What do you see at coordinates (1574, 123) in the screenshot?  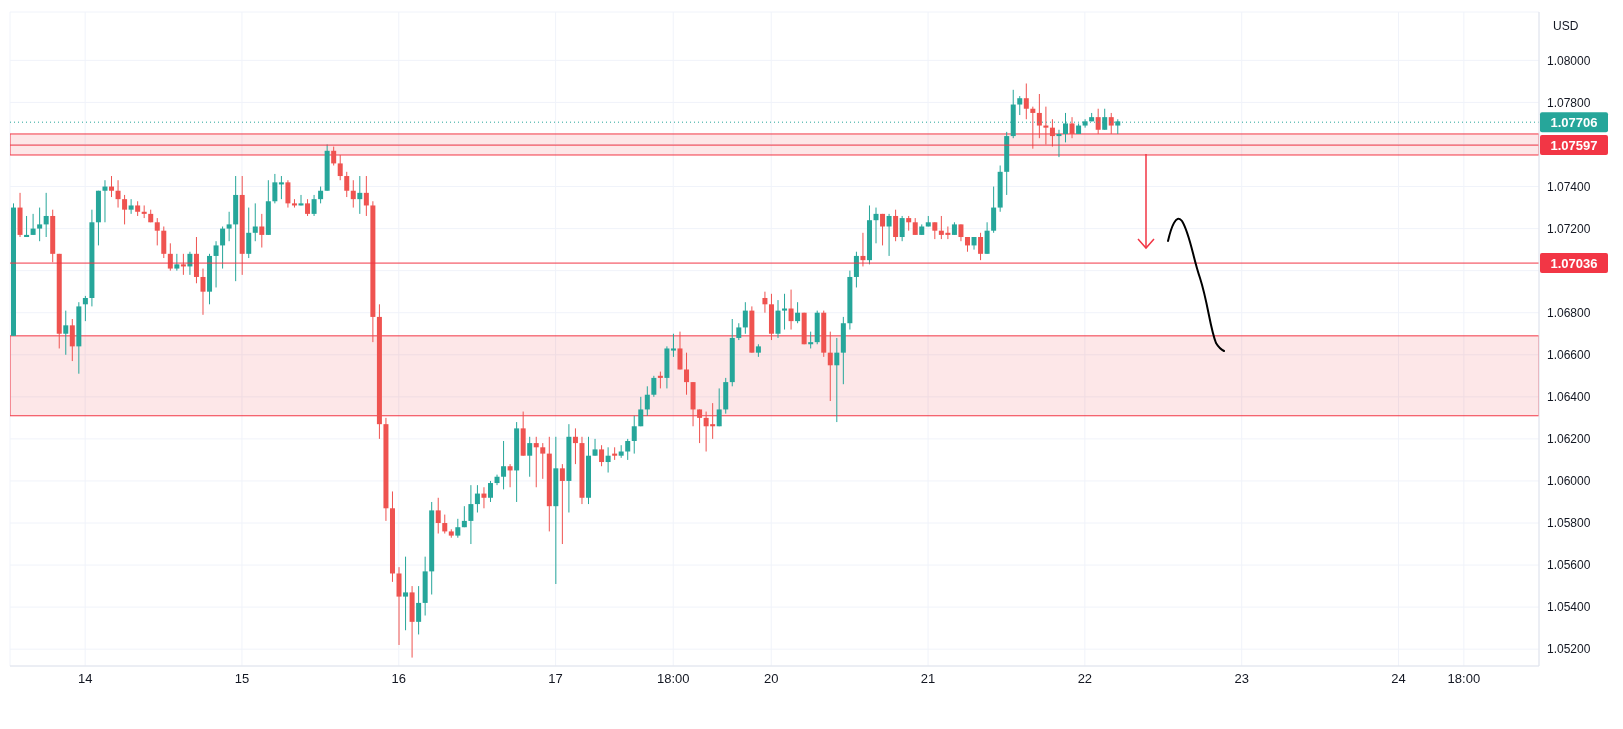 I see `ref-line-label: 1.07706` at bounding box center [1574, 123].